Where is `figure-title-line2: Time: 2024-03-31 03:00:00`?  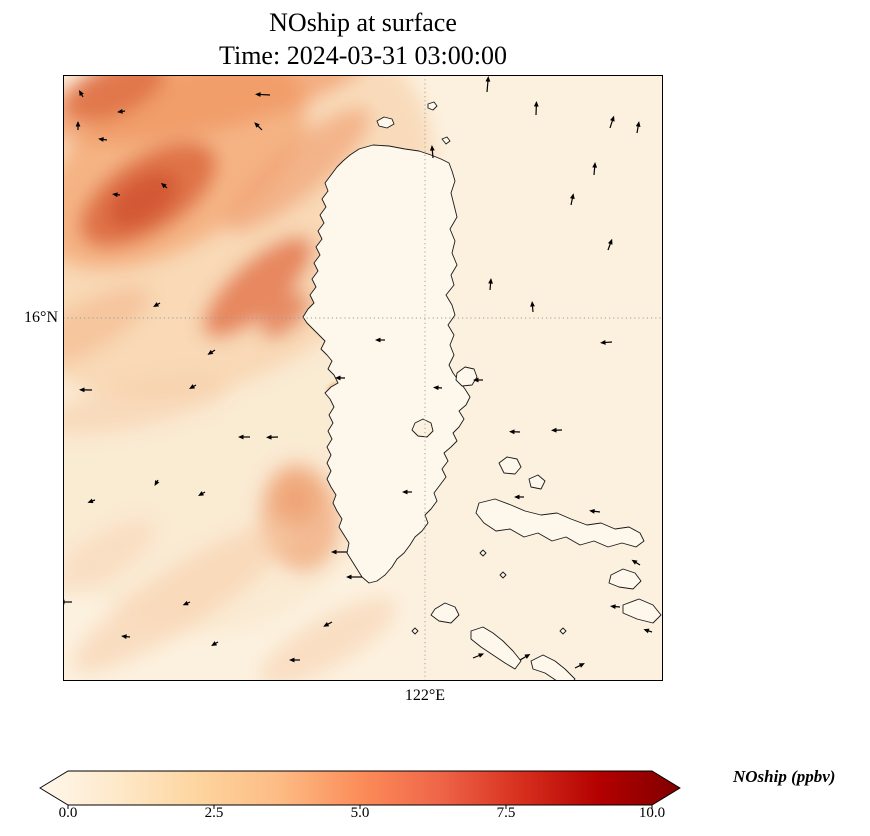
figure-title-line2: Time: 2024-03-31 03:00:00 is located at coordinates (363, 55).